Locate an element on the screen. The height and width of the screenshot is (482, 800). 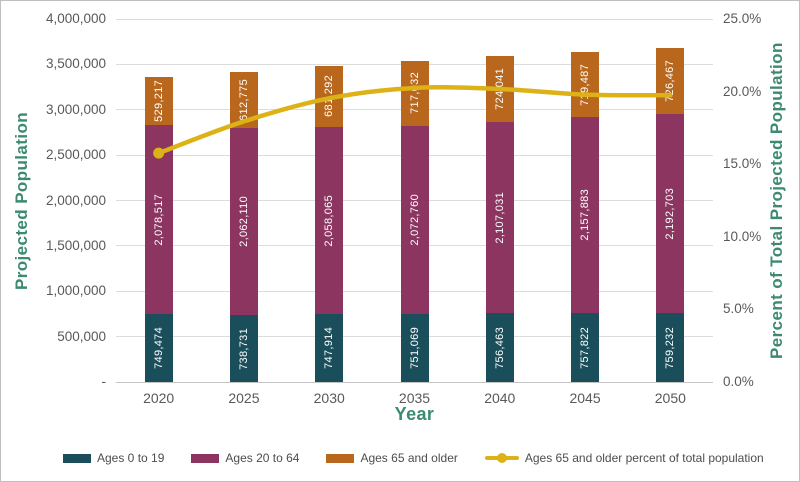
x-axis-tick-label: 2045 is located at coordinates (585, 398).